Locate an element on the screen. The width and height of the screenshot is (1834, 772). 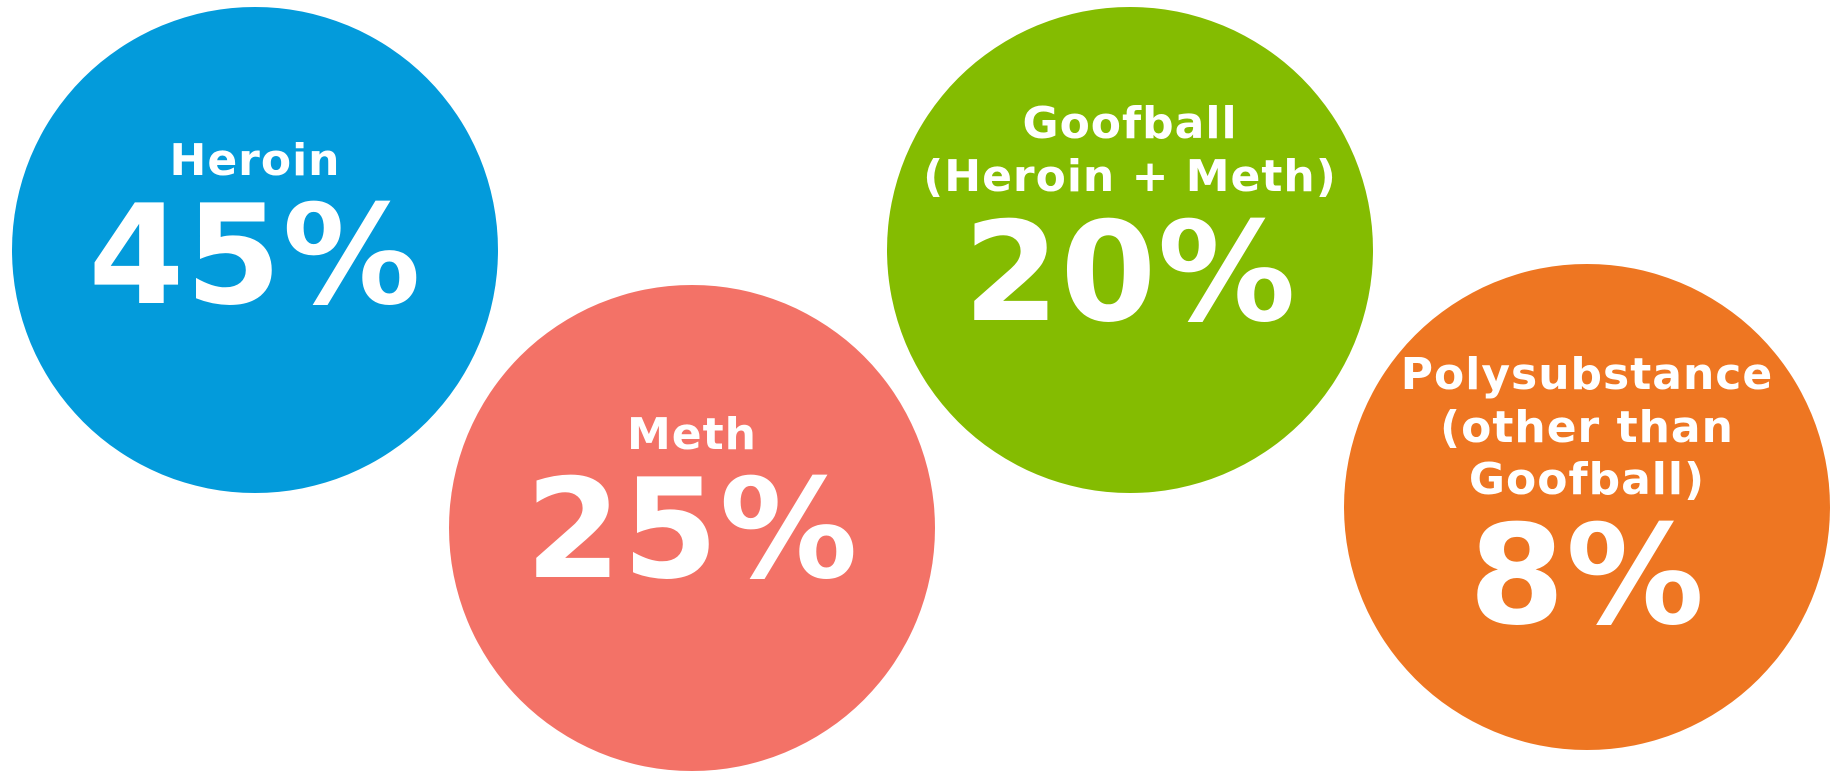
bubble-heroin-percent: 45% is located at coordinates (255, 256).